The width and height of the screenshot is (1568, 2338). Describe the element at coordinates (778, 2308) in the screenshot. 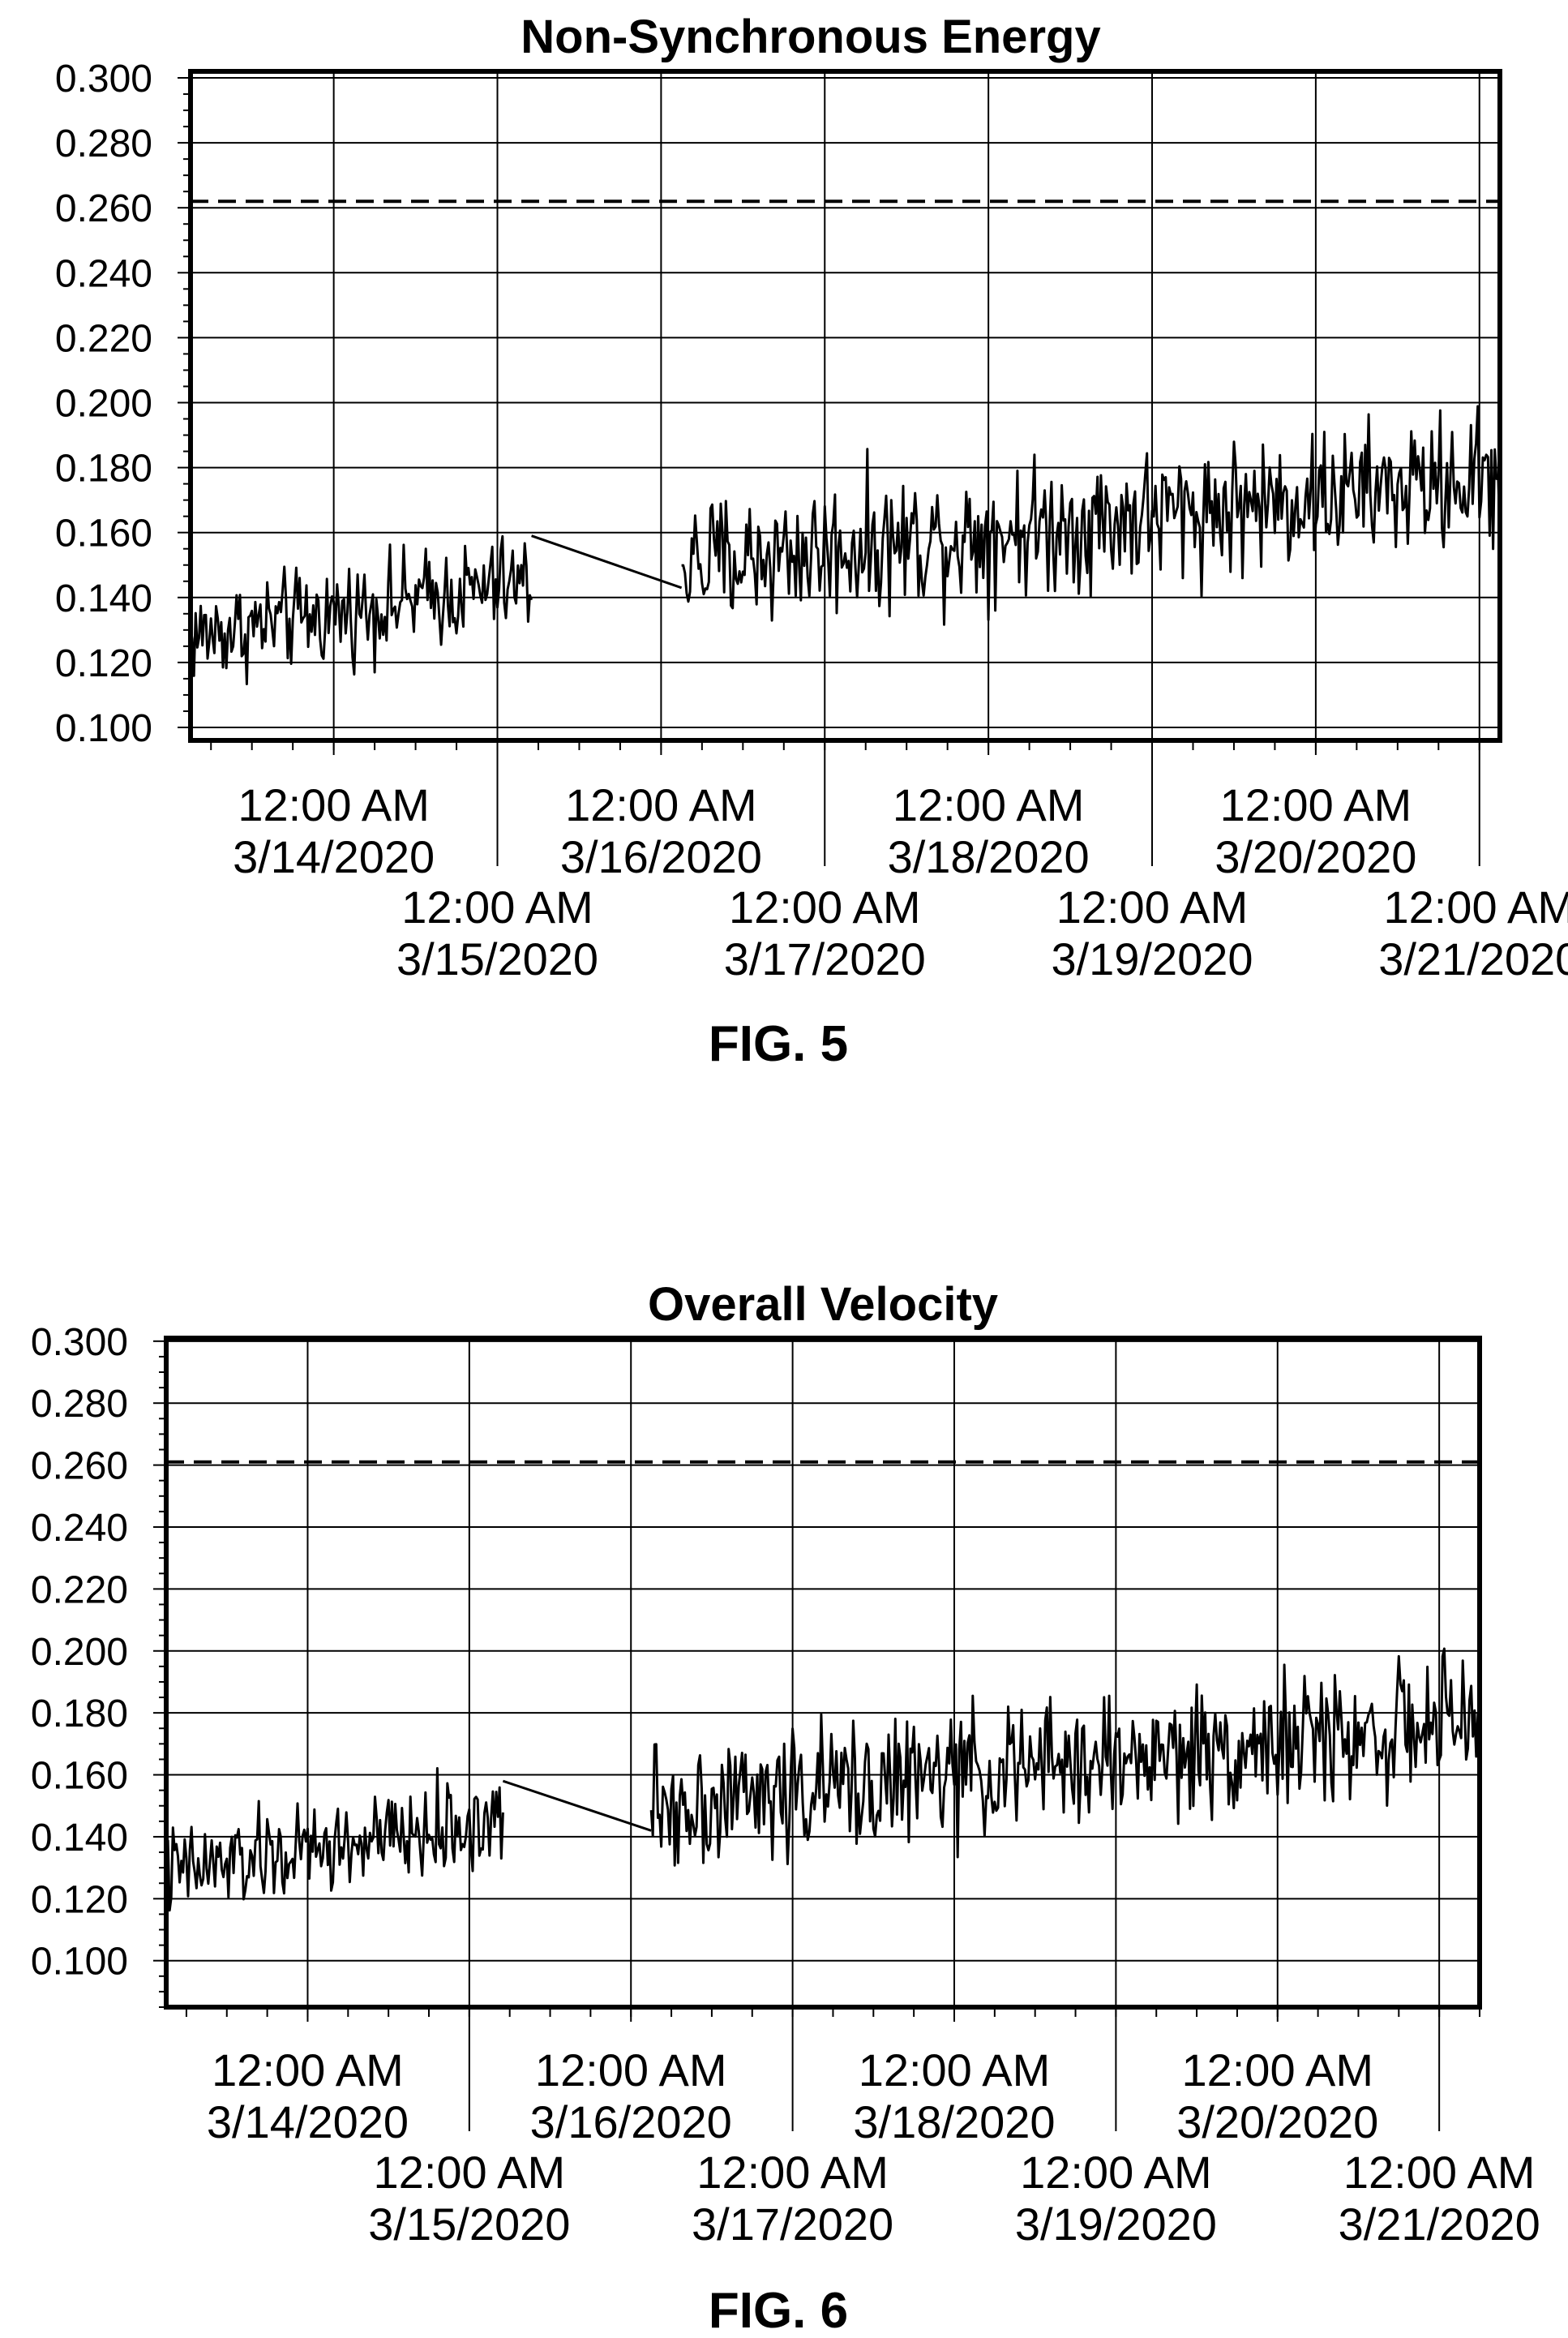

I see `figure-label: FIG. 6` at that location.